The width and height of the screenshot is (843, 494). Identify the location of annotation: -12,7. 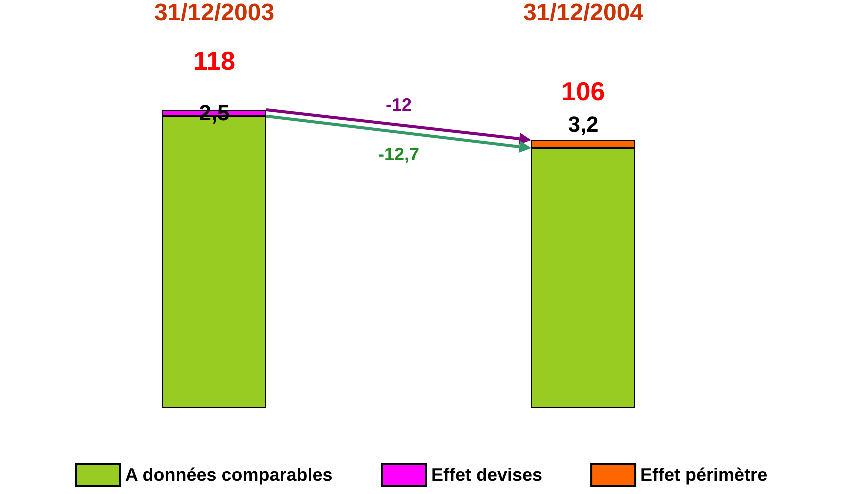
(399, 154).